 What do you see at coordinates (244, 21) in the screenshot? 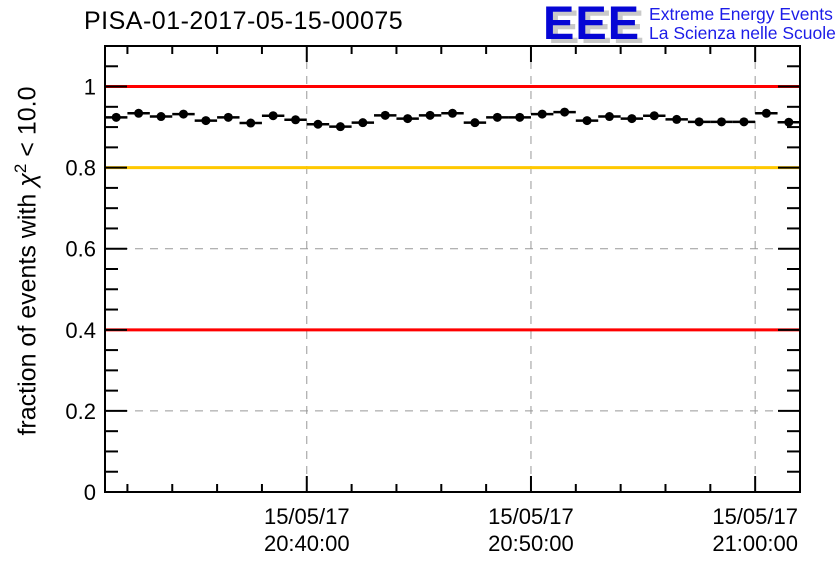
I see `page-title: PISA-01-2017-05-15-00075` at bounding box center [244, 21].